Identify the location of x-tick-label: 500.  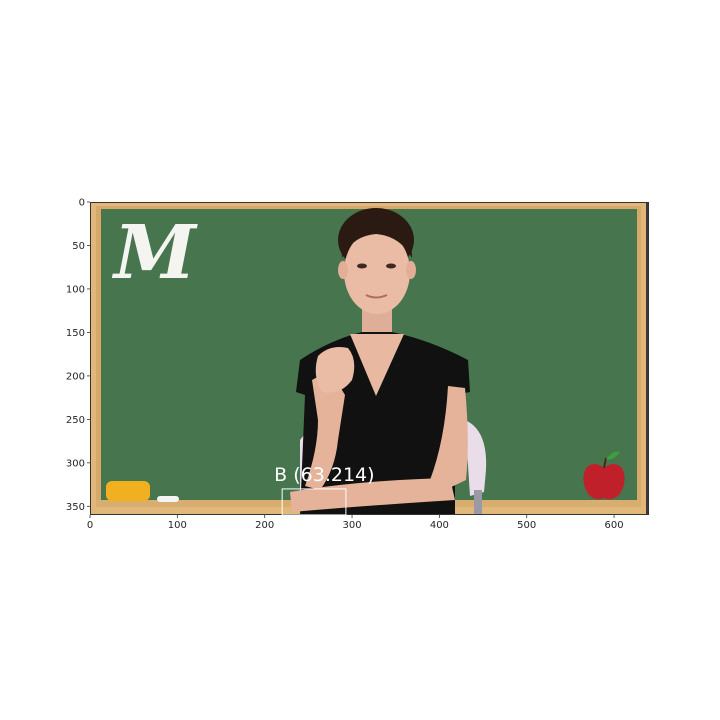
(526, 525).